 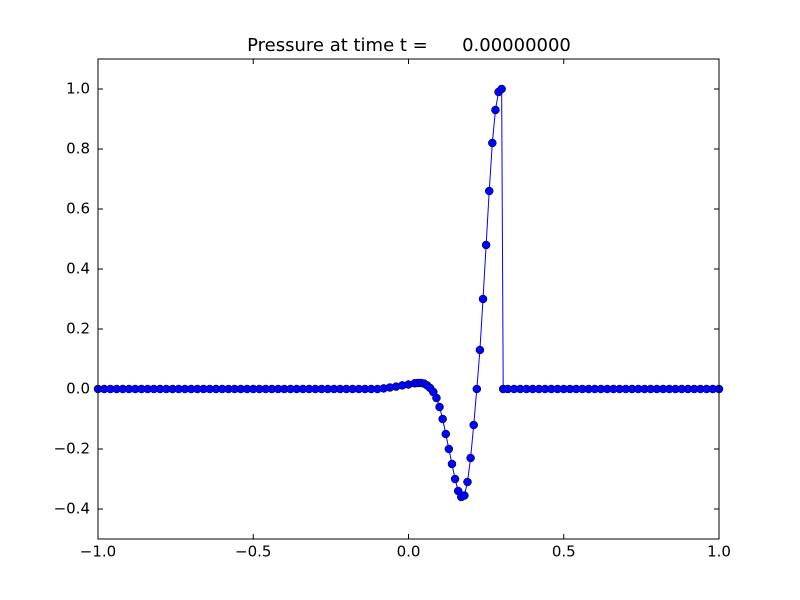 What do you see at coordinates (719, 552) in the screenshot?
I see `x-tick-label: 1.0` at bounding box center [719, 552].